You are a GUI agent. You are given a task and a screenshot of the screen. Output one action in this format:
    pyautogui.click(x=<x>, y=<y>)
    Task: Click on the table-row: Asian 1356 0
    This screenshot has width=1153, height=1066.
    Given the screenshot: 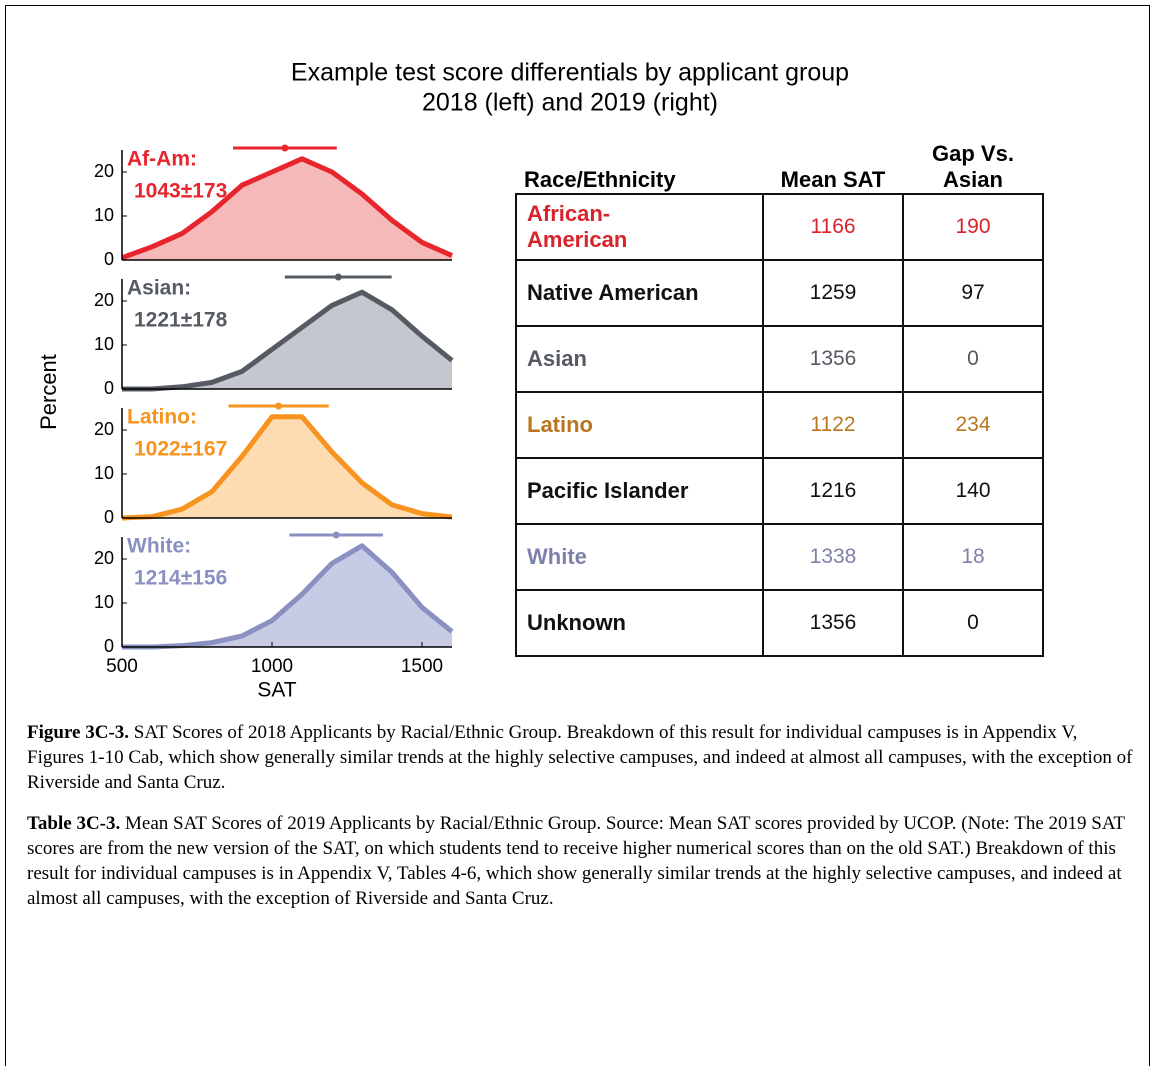 What is the action you would take?
    pyautogui.click(x=779, y=359)
    